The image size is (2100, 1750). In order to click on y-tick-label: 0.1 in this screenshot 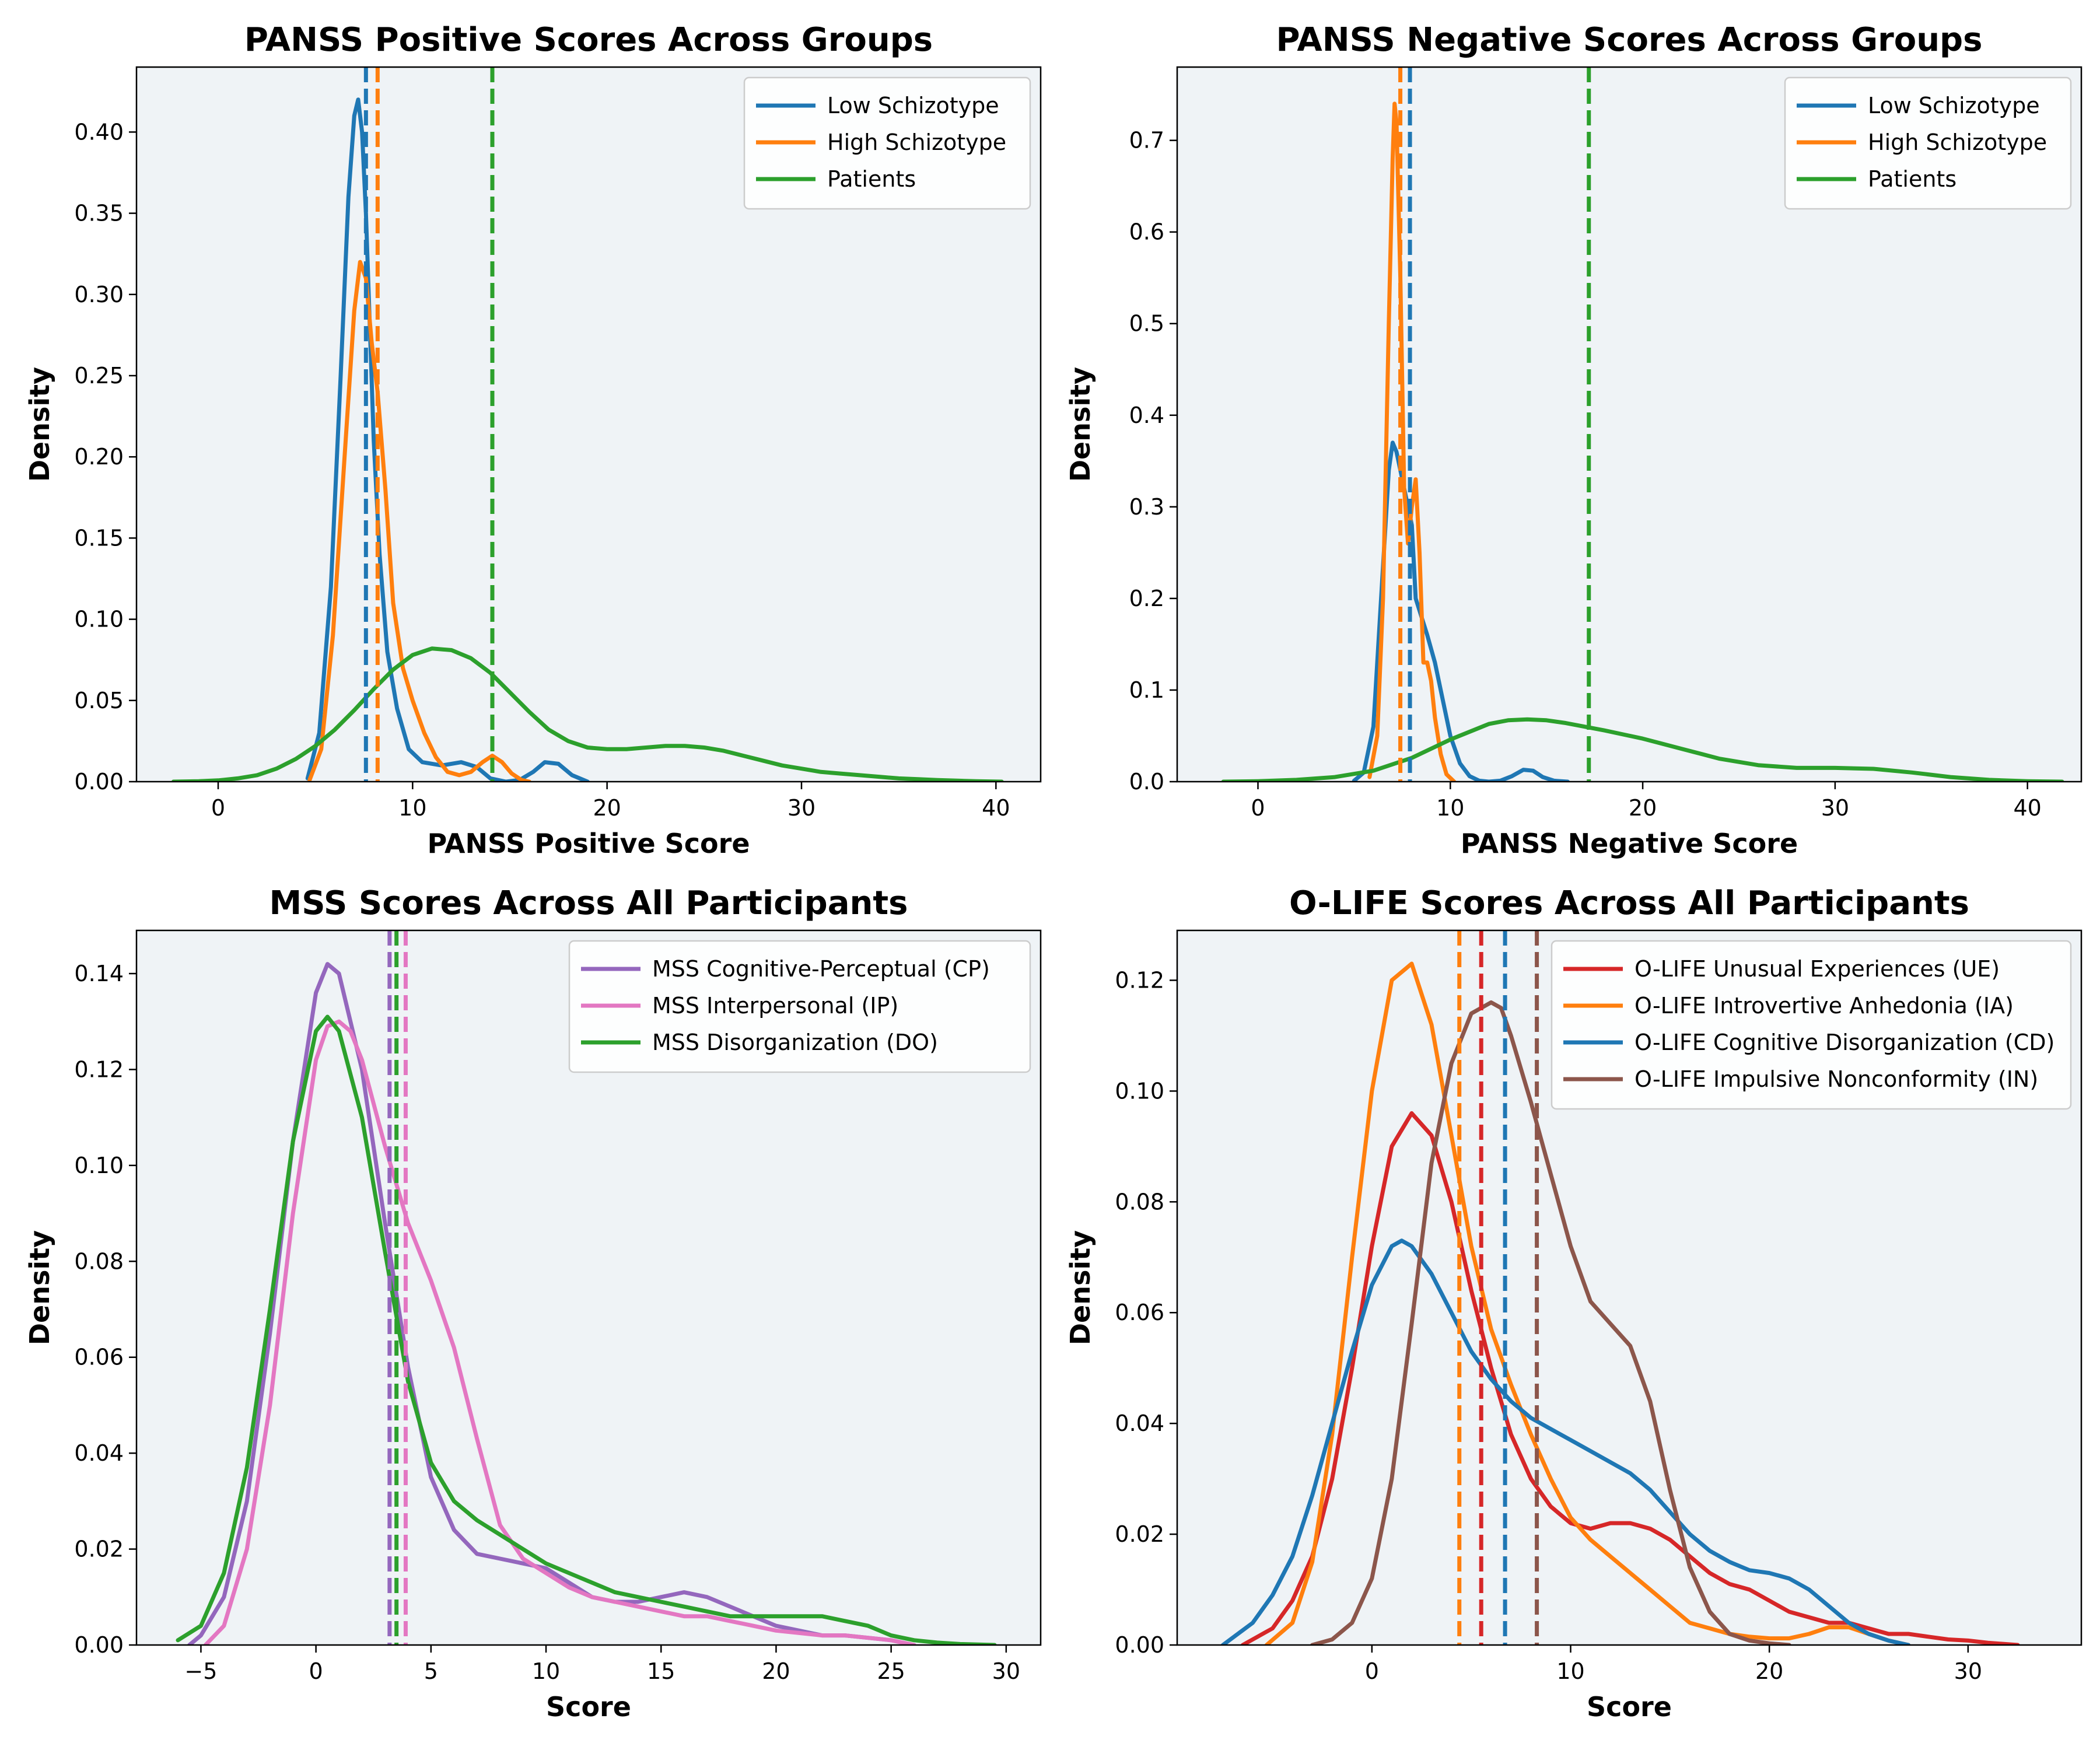, I will do `click(1146, 690)`.